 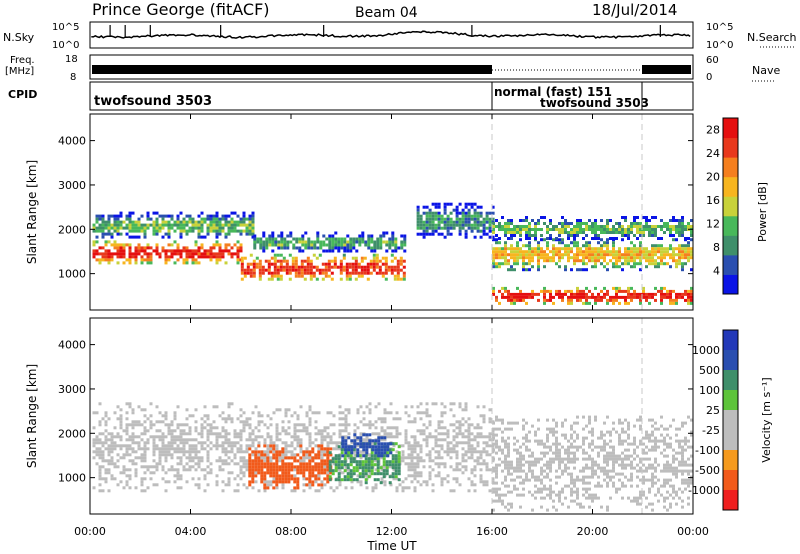 I want to click on date-title: 18/Jul/2014, so click(x=634, y=10).